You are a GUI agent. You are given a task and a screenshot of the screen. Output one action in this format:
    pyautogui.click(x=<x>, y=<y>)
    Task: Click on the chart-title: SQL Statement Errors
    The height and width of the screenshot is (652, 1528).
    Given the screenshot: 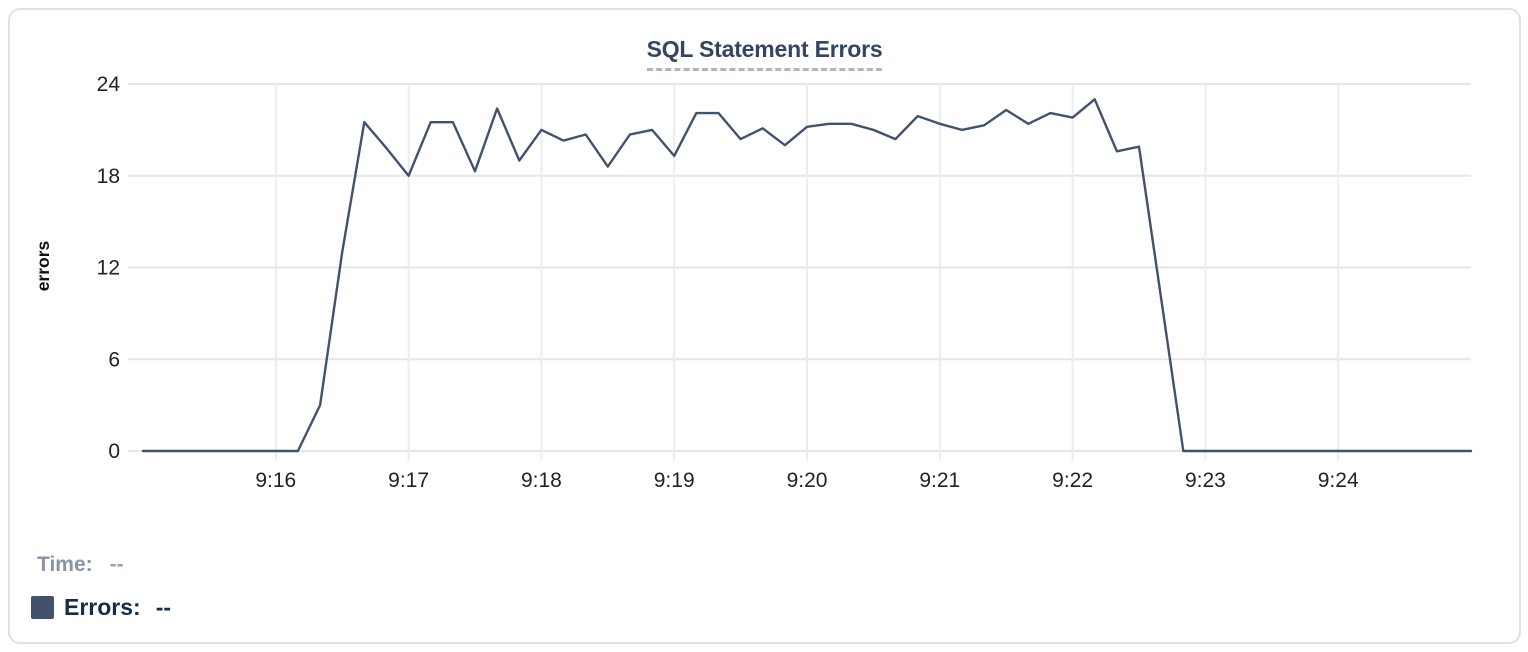 What is the action you would take?
    pyautogui.click(x=764, y=53)
    